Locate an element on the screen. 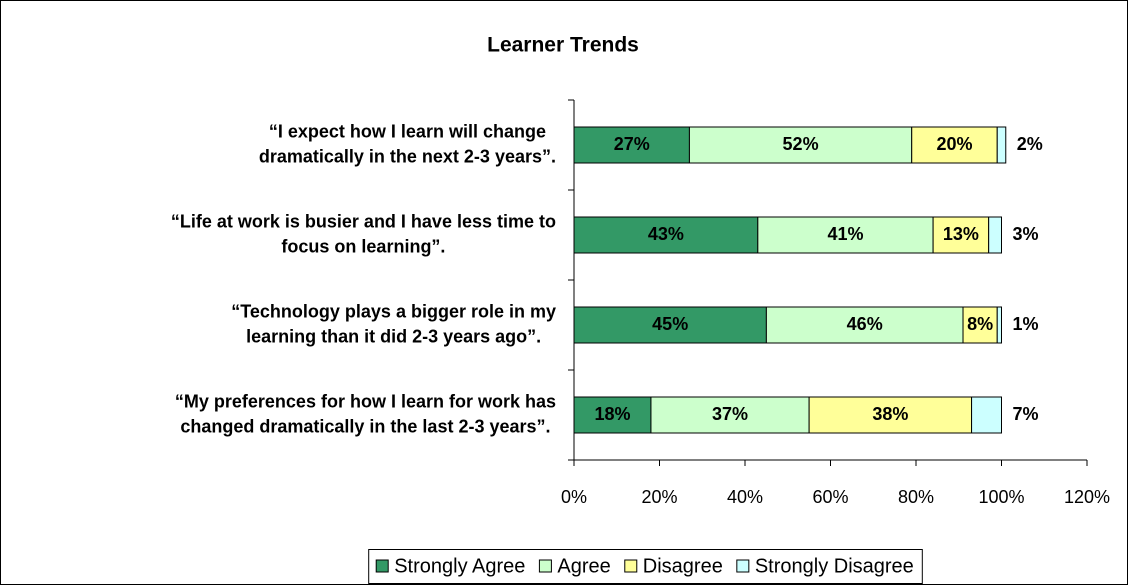  legend-label: Strongly Disagree is located at coordinates (834, 566).